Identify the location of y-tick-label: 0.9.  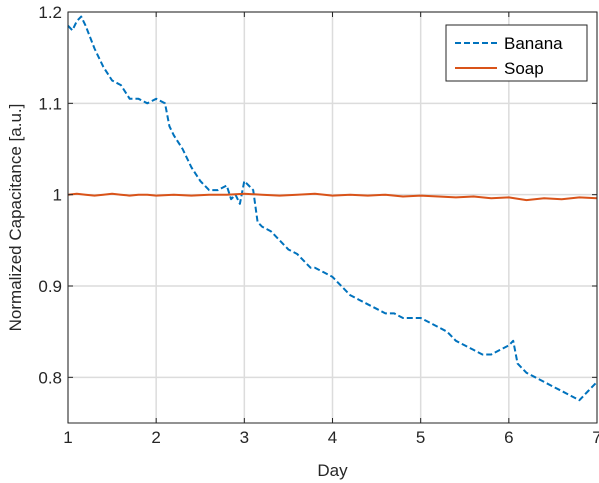
(50, 286).